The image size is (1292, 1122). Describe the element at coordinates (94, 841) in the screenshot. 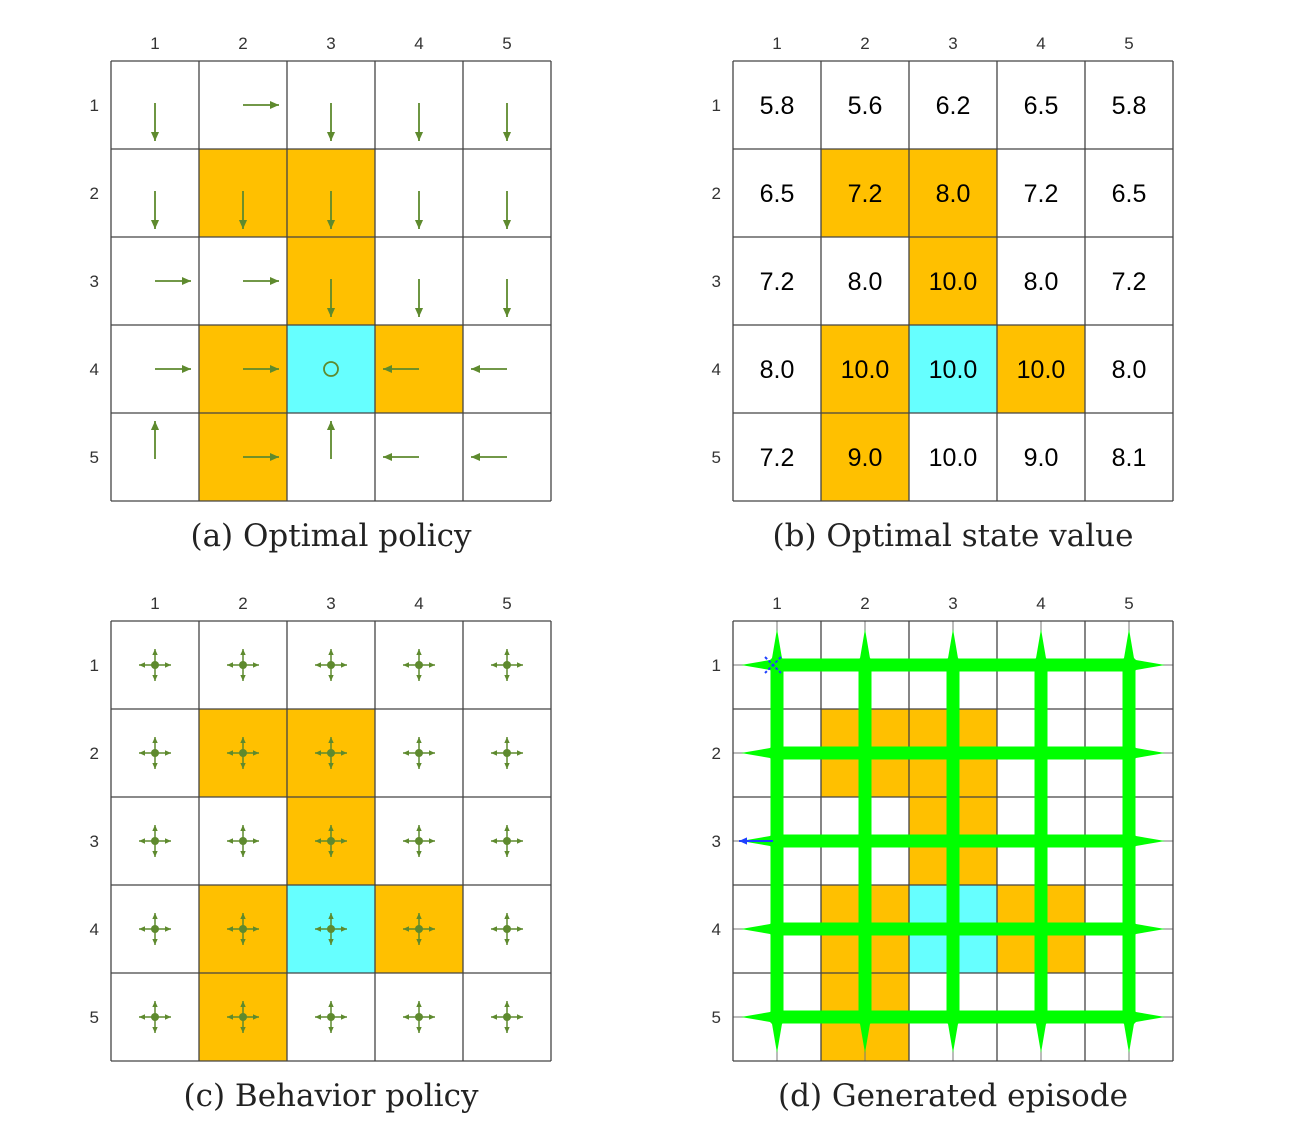

I see `row-label-c-3: 3` at that location.